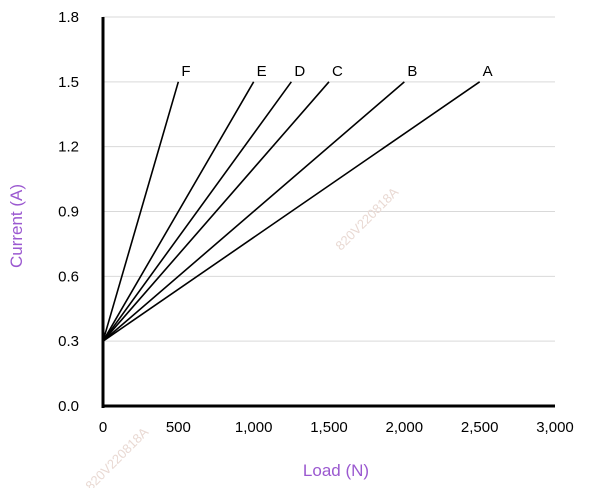 The height and width of the screenshot is (488, 593). I want to click on y-tick-label: 0.0, so click(68, 406).